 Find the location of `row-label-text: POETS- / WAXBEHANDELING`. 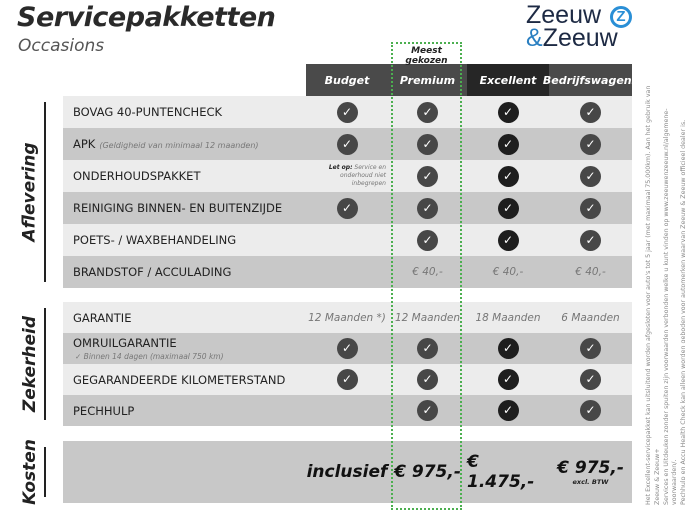

row-label-text: POETS- / WAXBEHANDELING is located at coordinates (155, 240).